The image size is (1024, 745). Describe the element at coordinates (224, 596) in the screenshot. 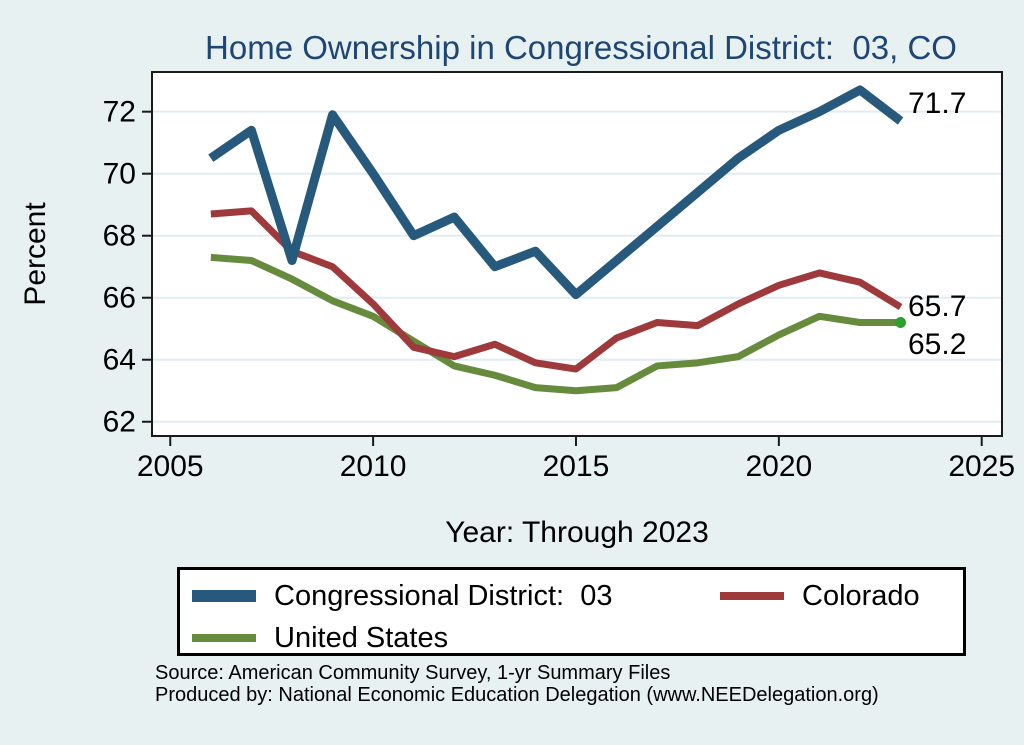

I see `legend-swatch-district03-icon` at that location.